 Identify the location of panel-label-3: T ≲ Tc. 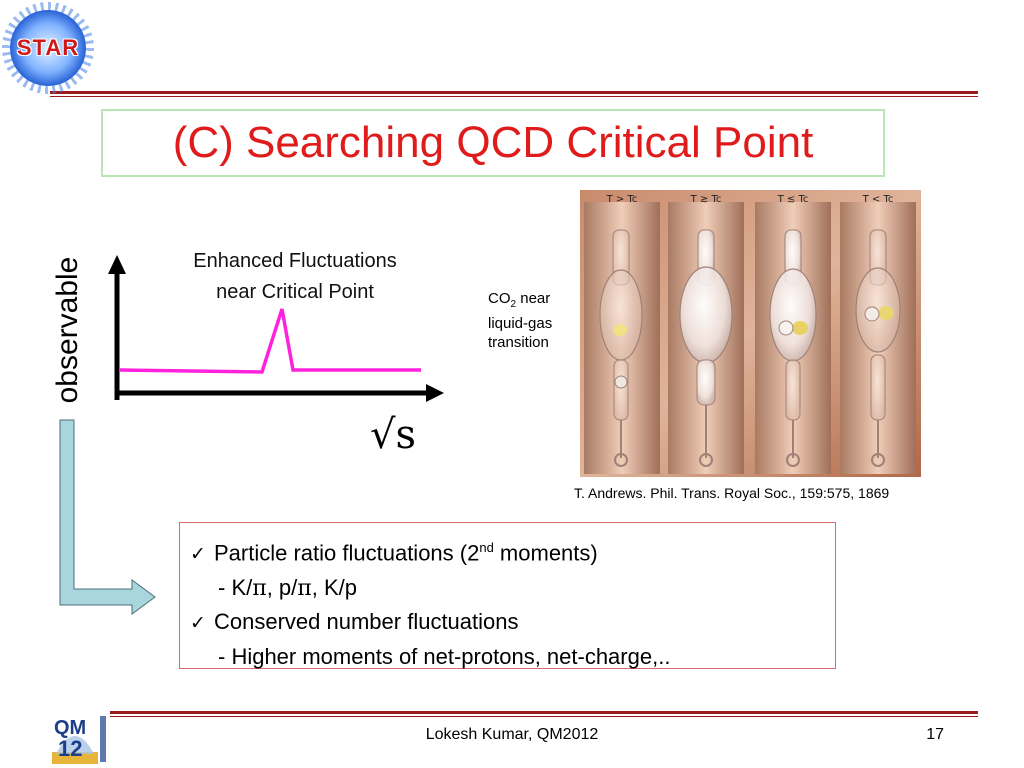
(793, 199).